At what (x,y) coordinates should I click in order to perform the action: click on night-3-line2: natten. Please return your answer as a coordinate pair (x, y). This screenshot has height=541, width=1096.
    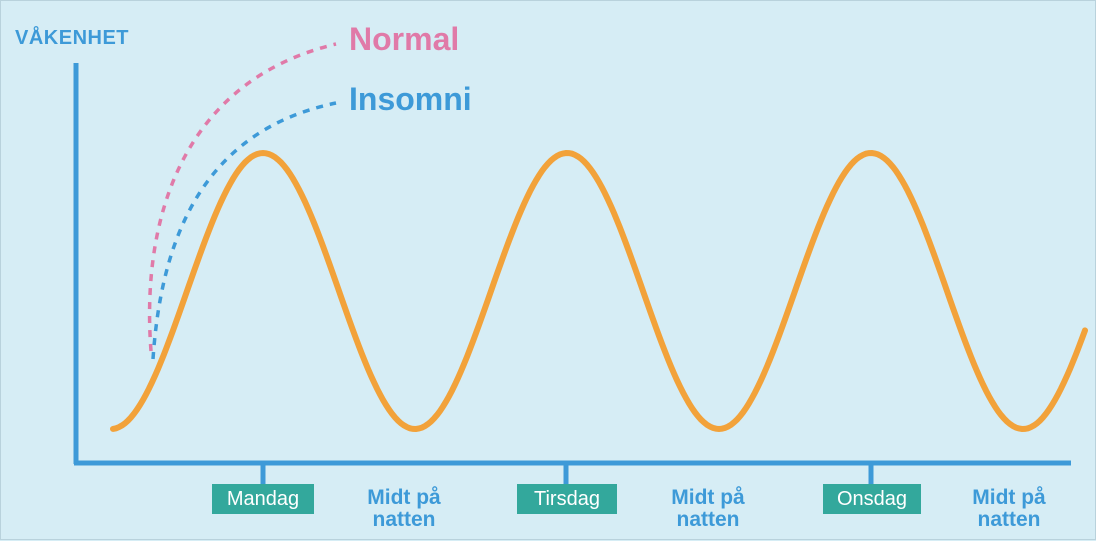
    Looking at the image, I should click on (1009, 519).